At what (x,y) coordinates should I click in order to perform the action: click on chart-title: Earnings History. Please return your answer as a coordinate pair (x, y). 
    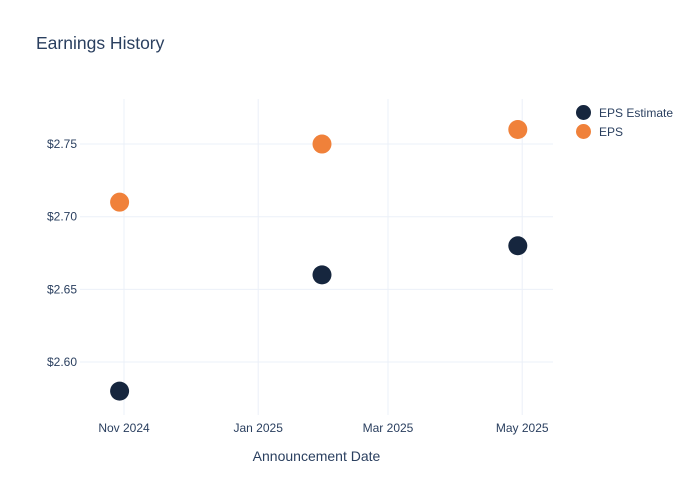
    Looking at the image, I should click on (100, 43).